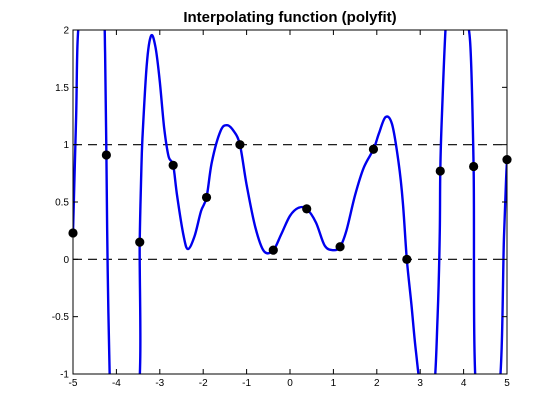  What do you see at coordinates (66, 145) in the screenshot?
I see `y-tick-label: 1` at bounding box center [66, 145].